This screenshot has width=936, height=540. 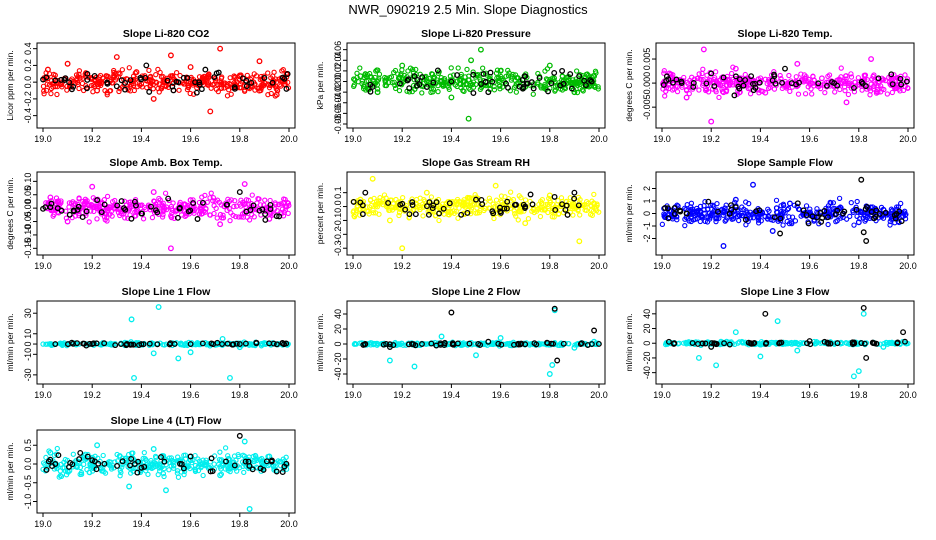 I want to click on y-tick-label: 30, so click(x=28, y=313).